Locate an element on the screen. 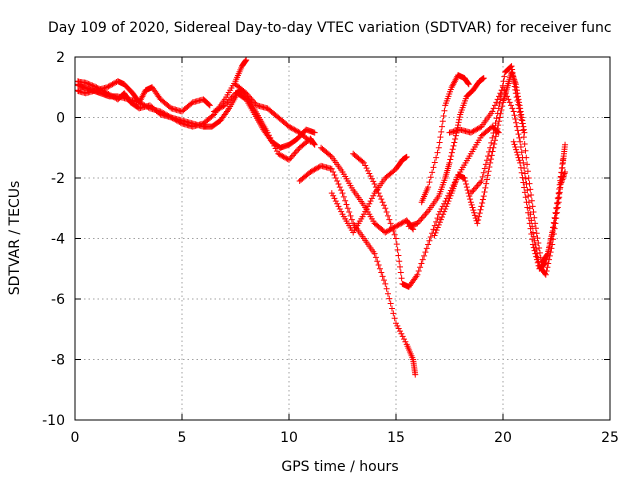 This screenshot has width=640, height=480. series-s15 is located at coordinates (538, 205).